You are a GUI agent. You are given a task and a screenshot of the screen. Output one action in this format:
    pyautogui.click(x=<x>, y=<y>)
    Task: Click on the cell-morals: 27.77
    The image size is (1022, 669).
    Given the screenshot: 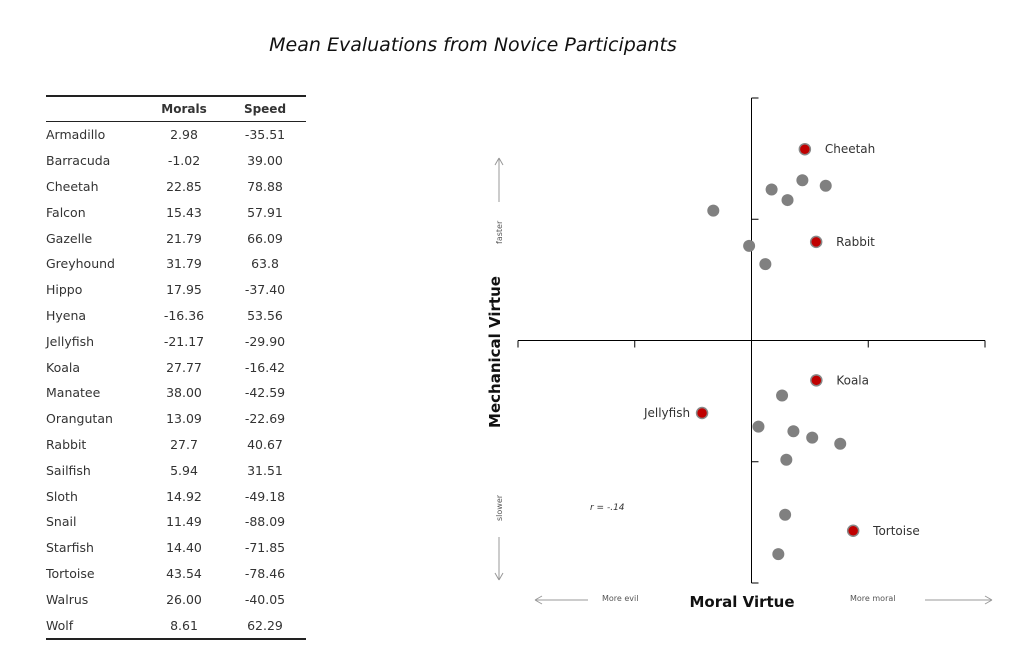 What is the action you would take?
    pyautogui.click(x=184, y=367)
    